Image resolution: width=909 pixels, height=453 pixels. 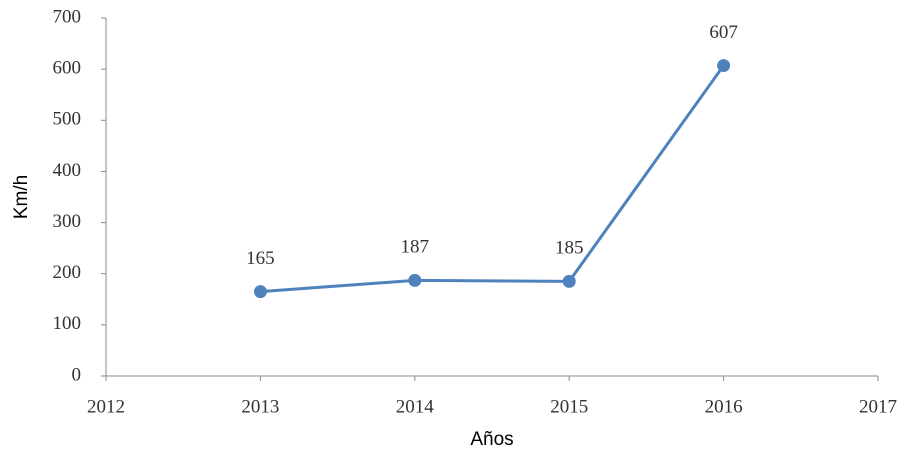 What do you see at coordinates (260, 406) in the screenshot?
I see `x-tick-label: 2013` at bounding box center [260, 406].